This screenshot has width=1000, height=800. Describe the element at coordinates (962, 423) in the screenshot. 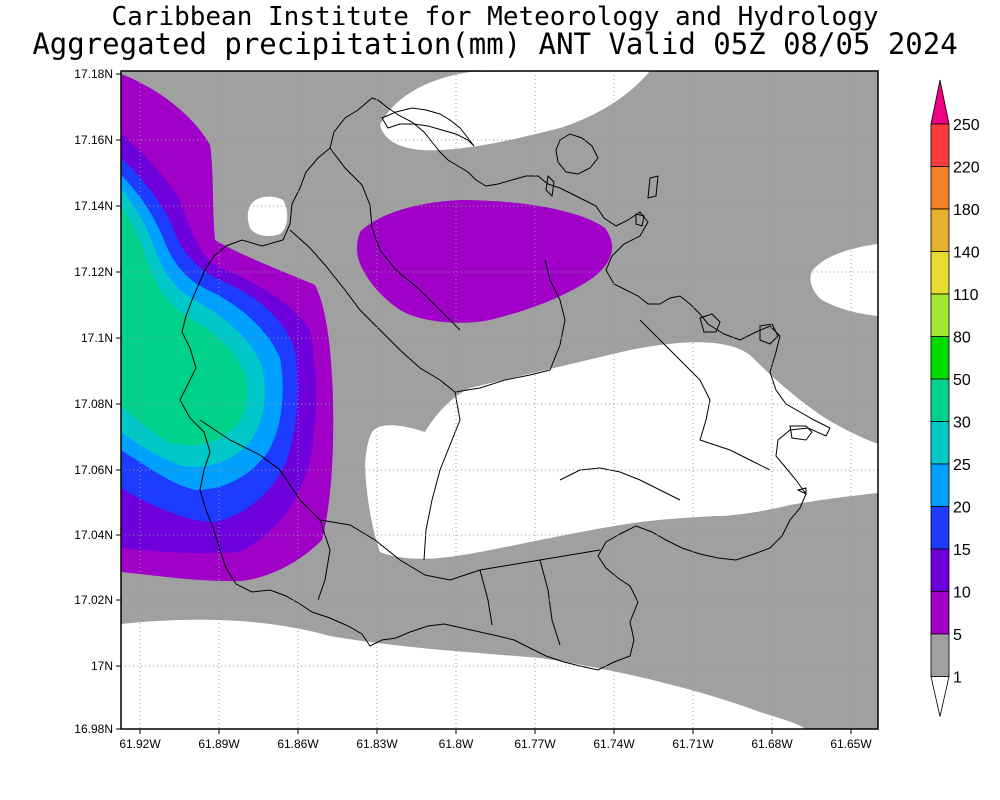

I see `legend-level-label: 30` at that location.